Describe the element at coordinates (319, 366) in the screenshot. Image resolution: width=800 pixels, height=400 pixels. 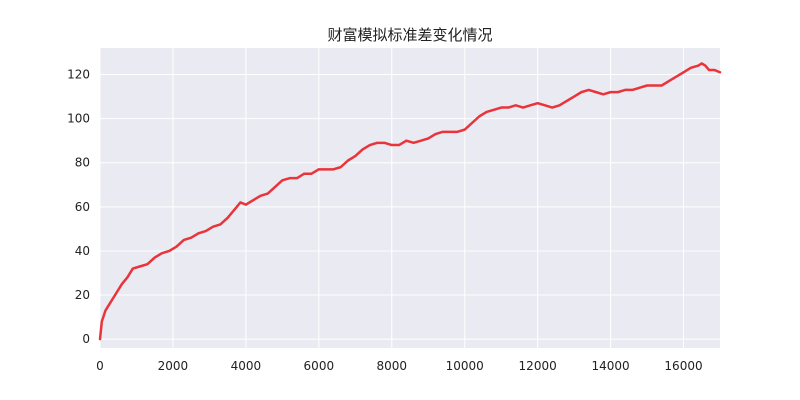
I see `x-tick-label: 6000` at that location.